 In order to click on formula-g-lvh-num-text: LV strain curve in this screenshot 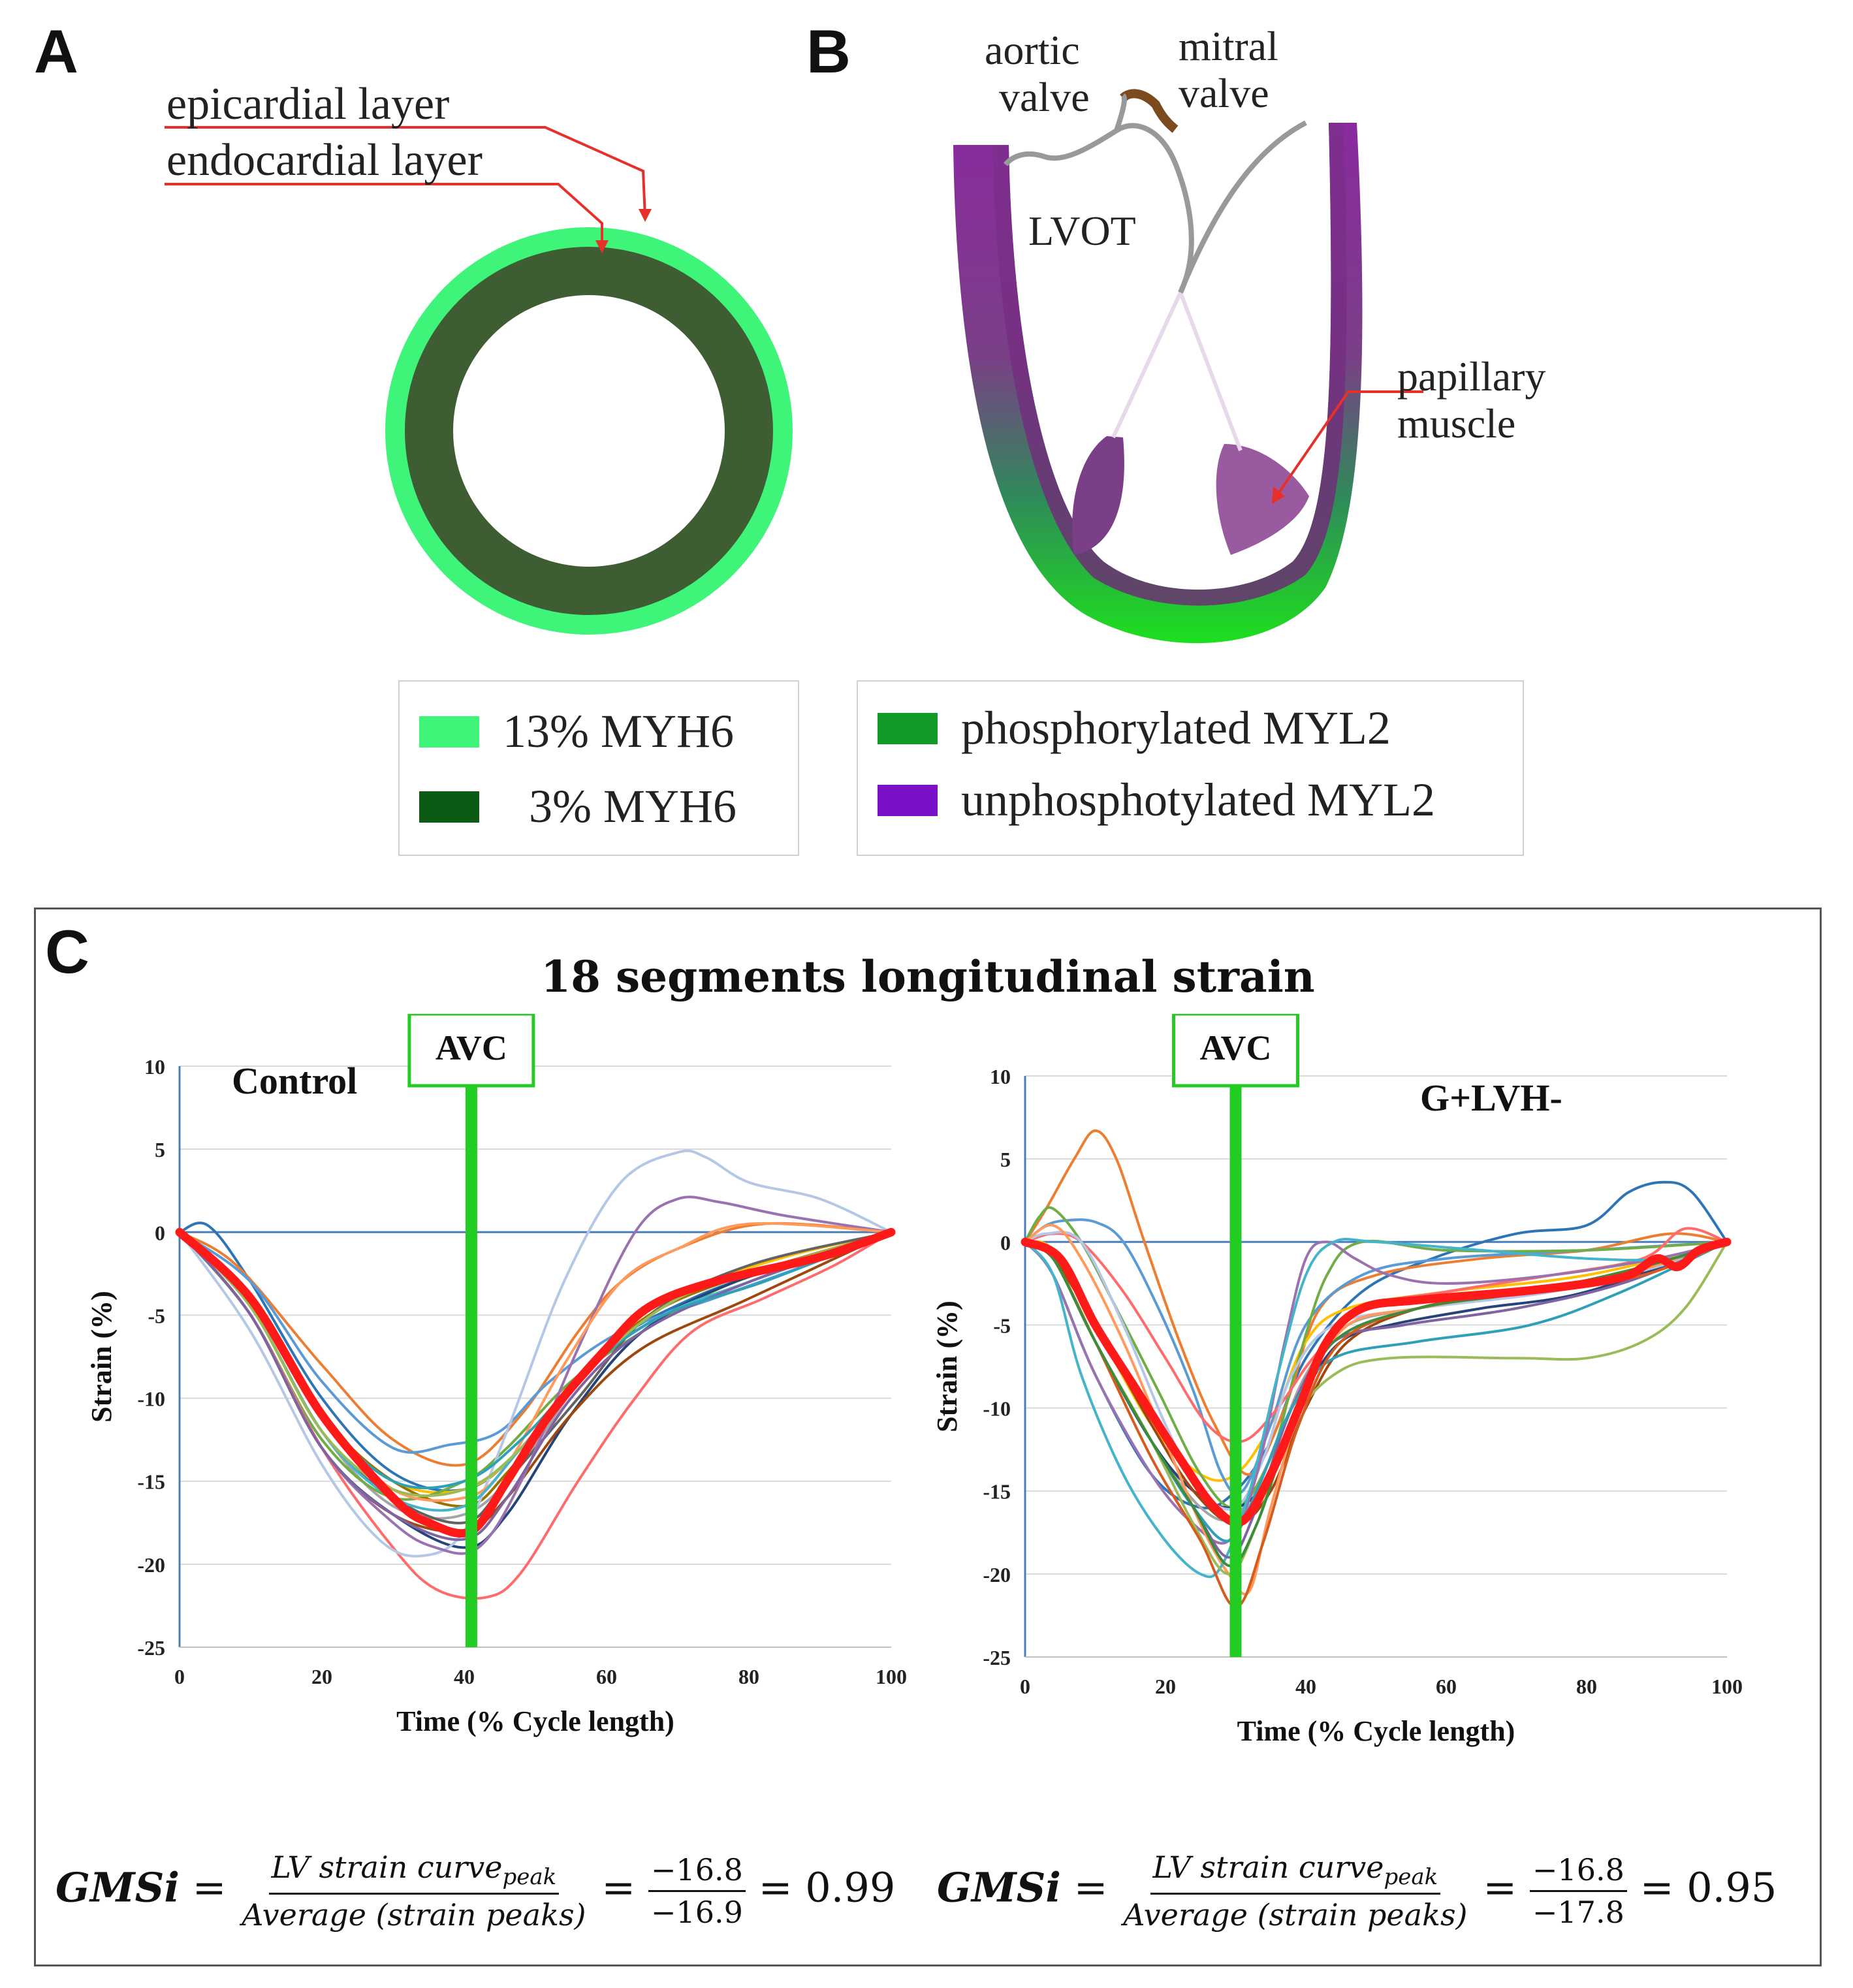, I will do `click(1268, 1868)`.